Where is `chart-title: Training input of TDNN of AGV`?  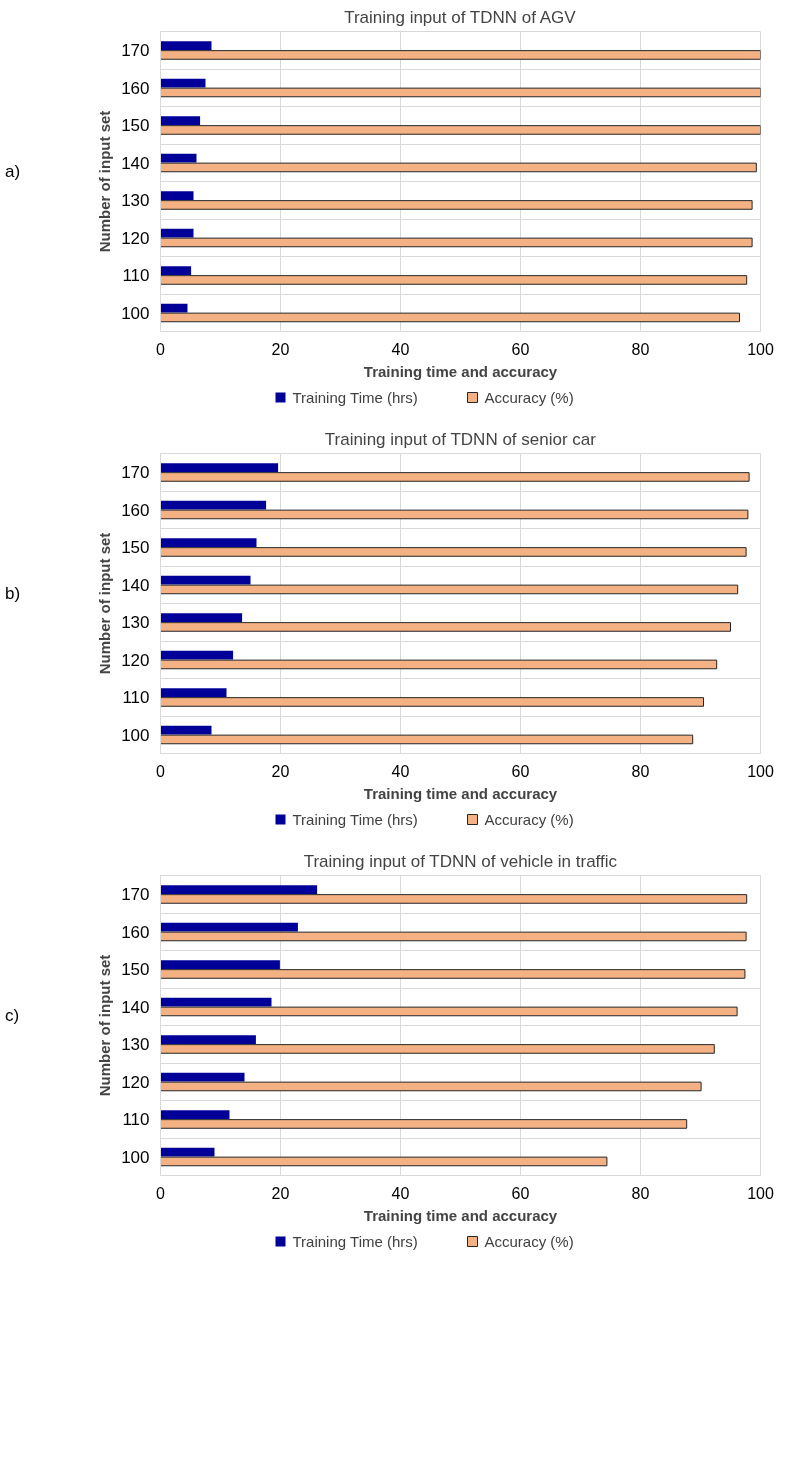 chart-title: Training input of TDNN of AGV is located at coordinates (460, 17).